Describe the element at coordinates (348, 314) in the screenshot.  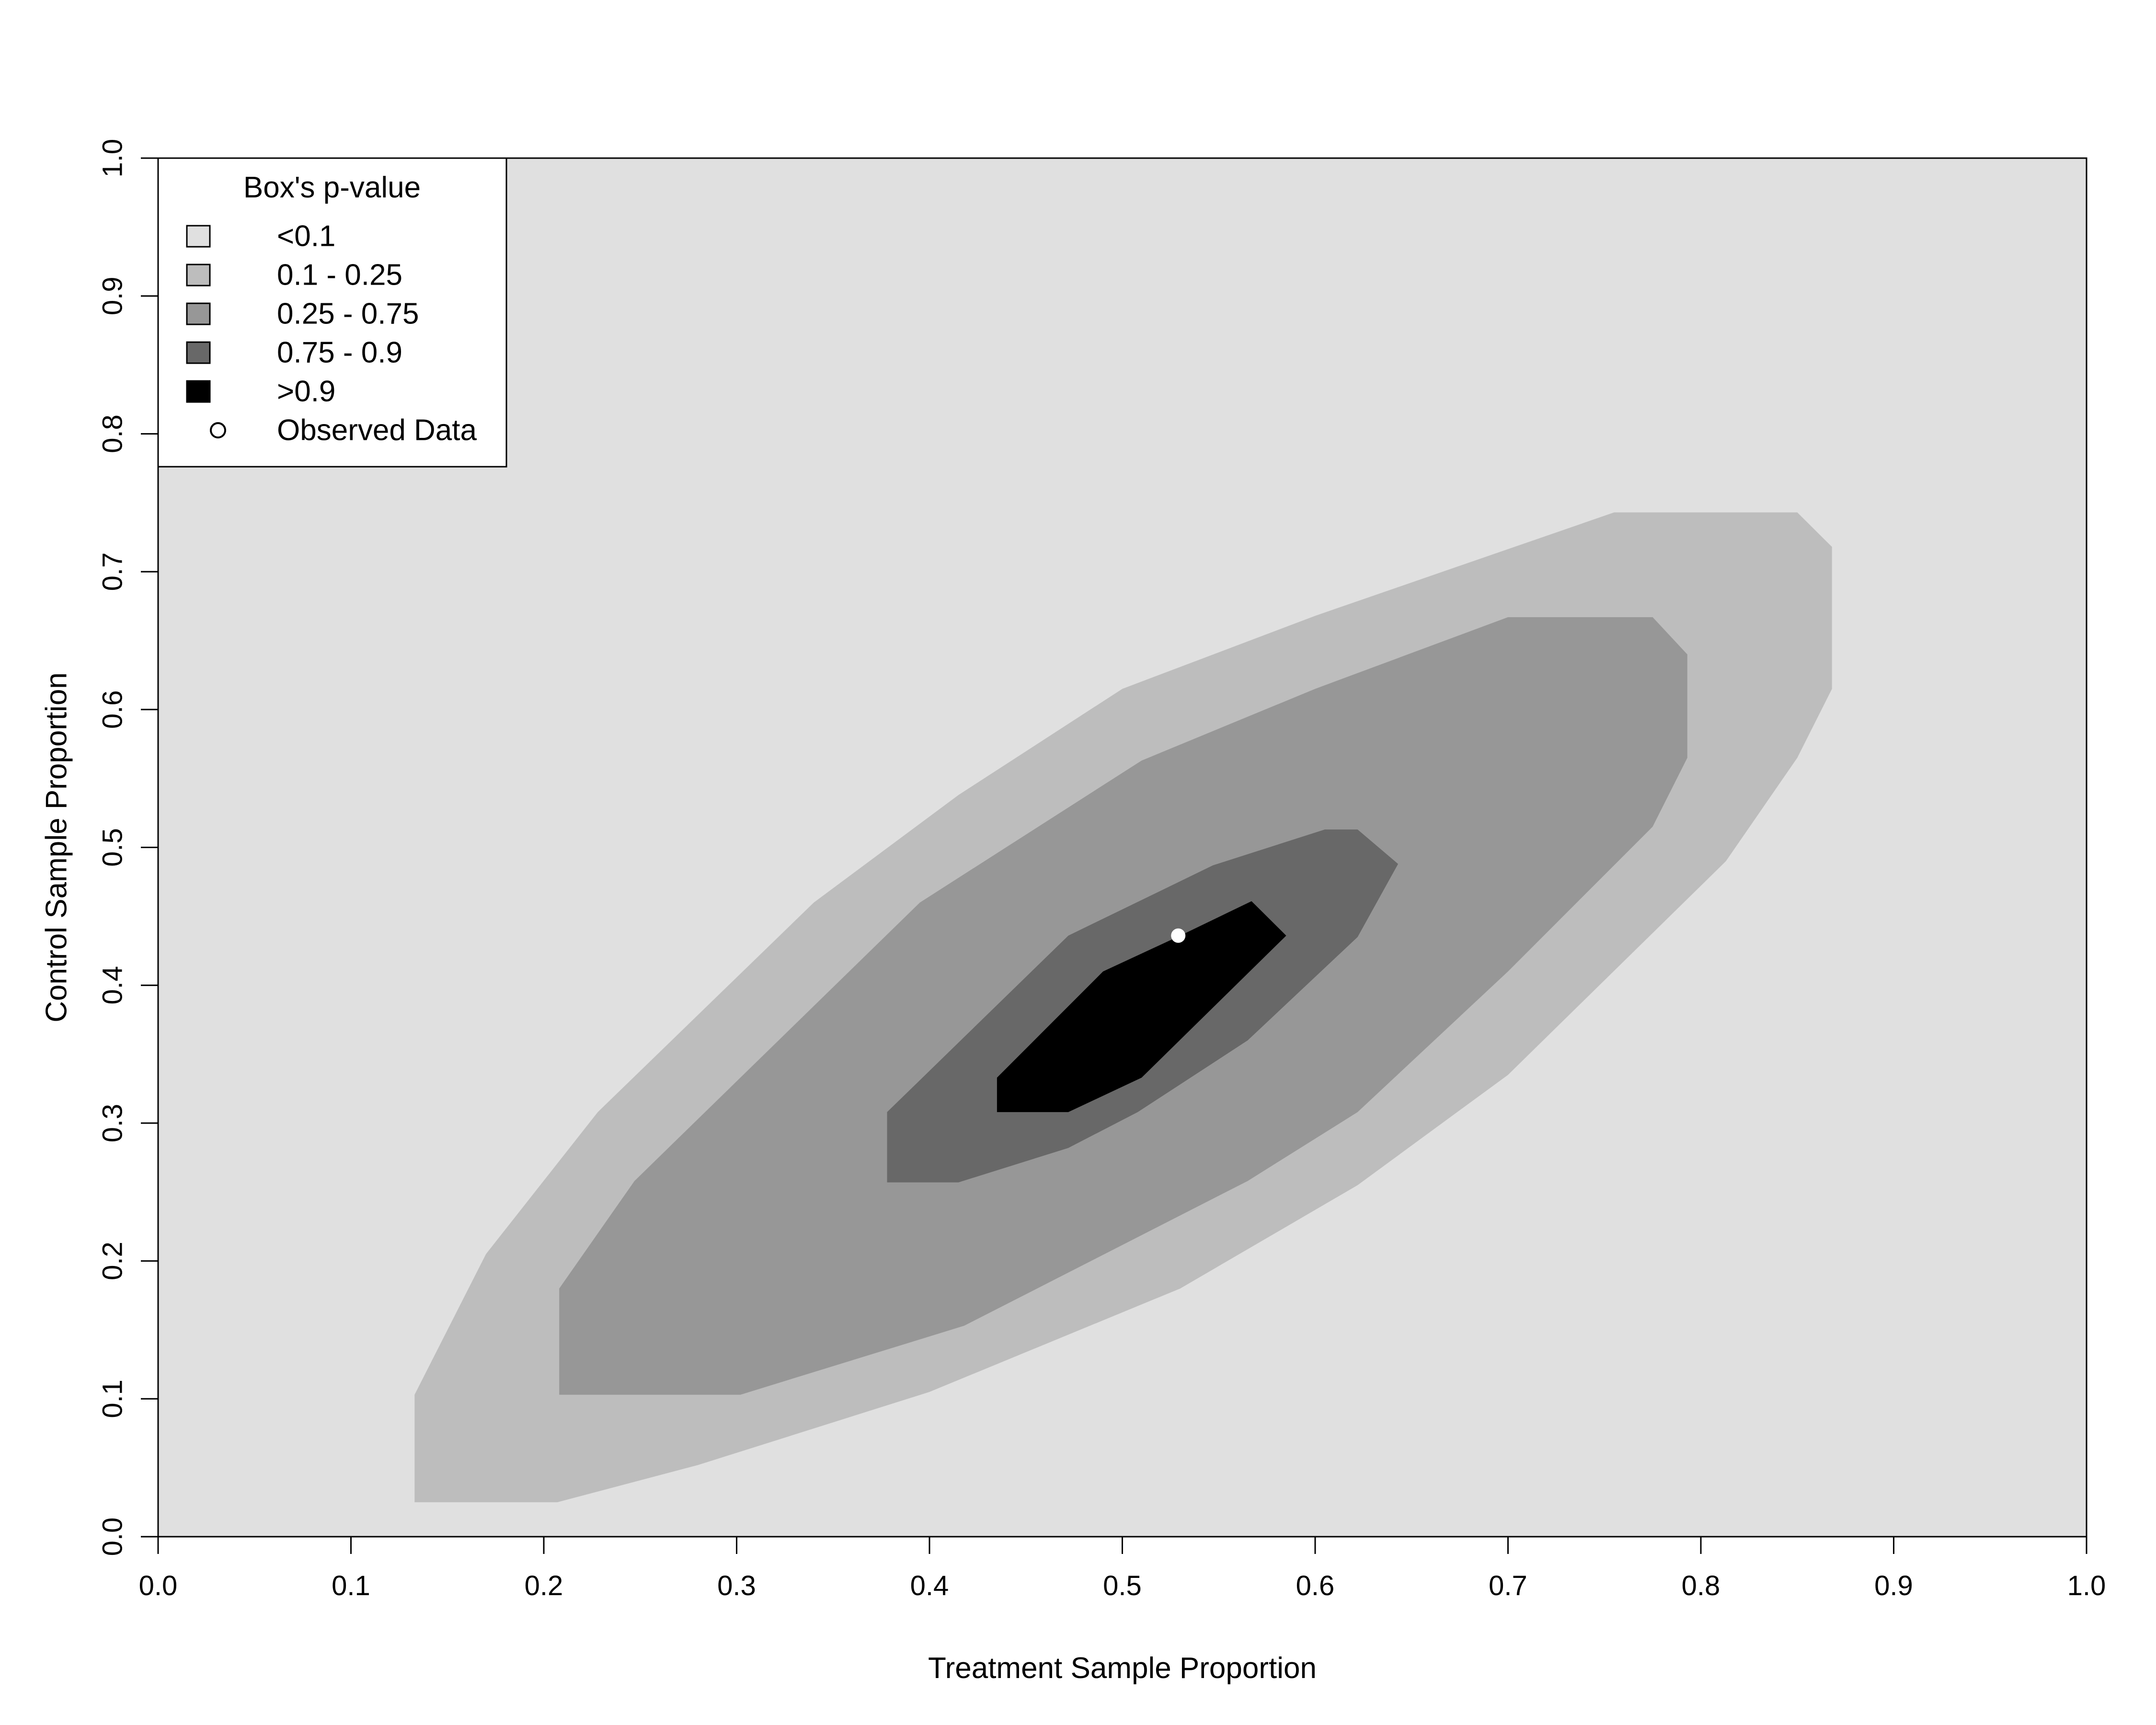
I see `legend-label: 0.25 - 0.75` at that location.